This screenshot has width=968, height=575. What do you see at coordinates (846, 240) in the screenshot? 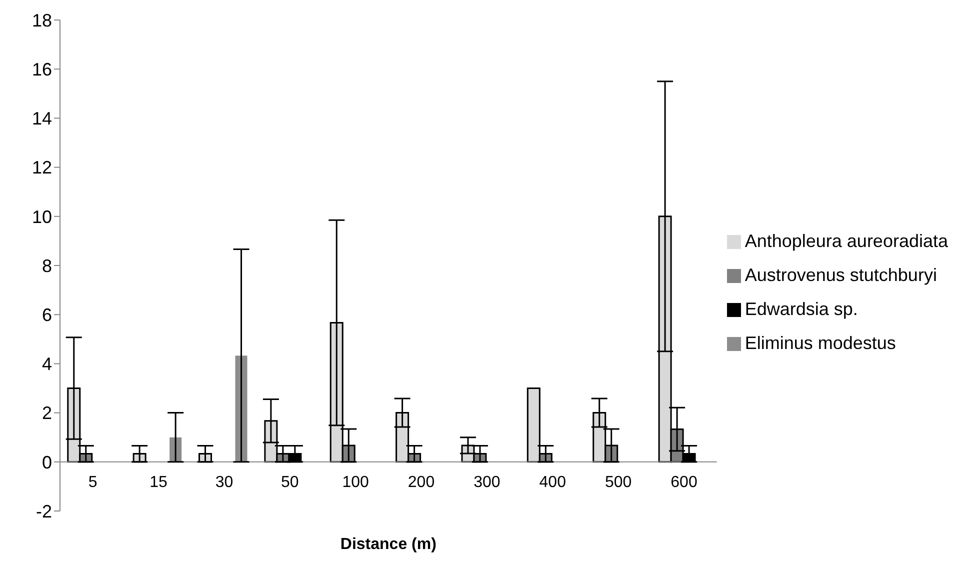
I see `legend-label: Anthopleura aureoradiata` at bounding box center [846, 240].